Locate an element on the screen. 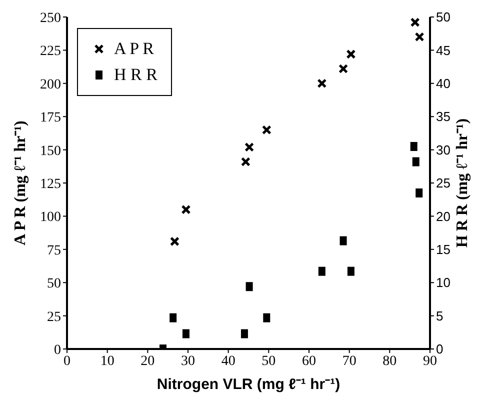  x-tick-label: 90 is located at coordinates (430, 361).